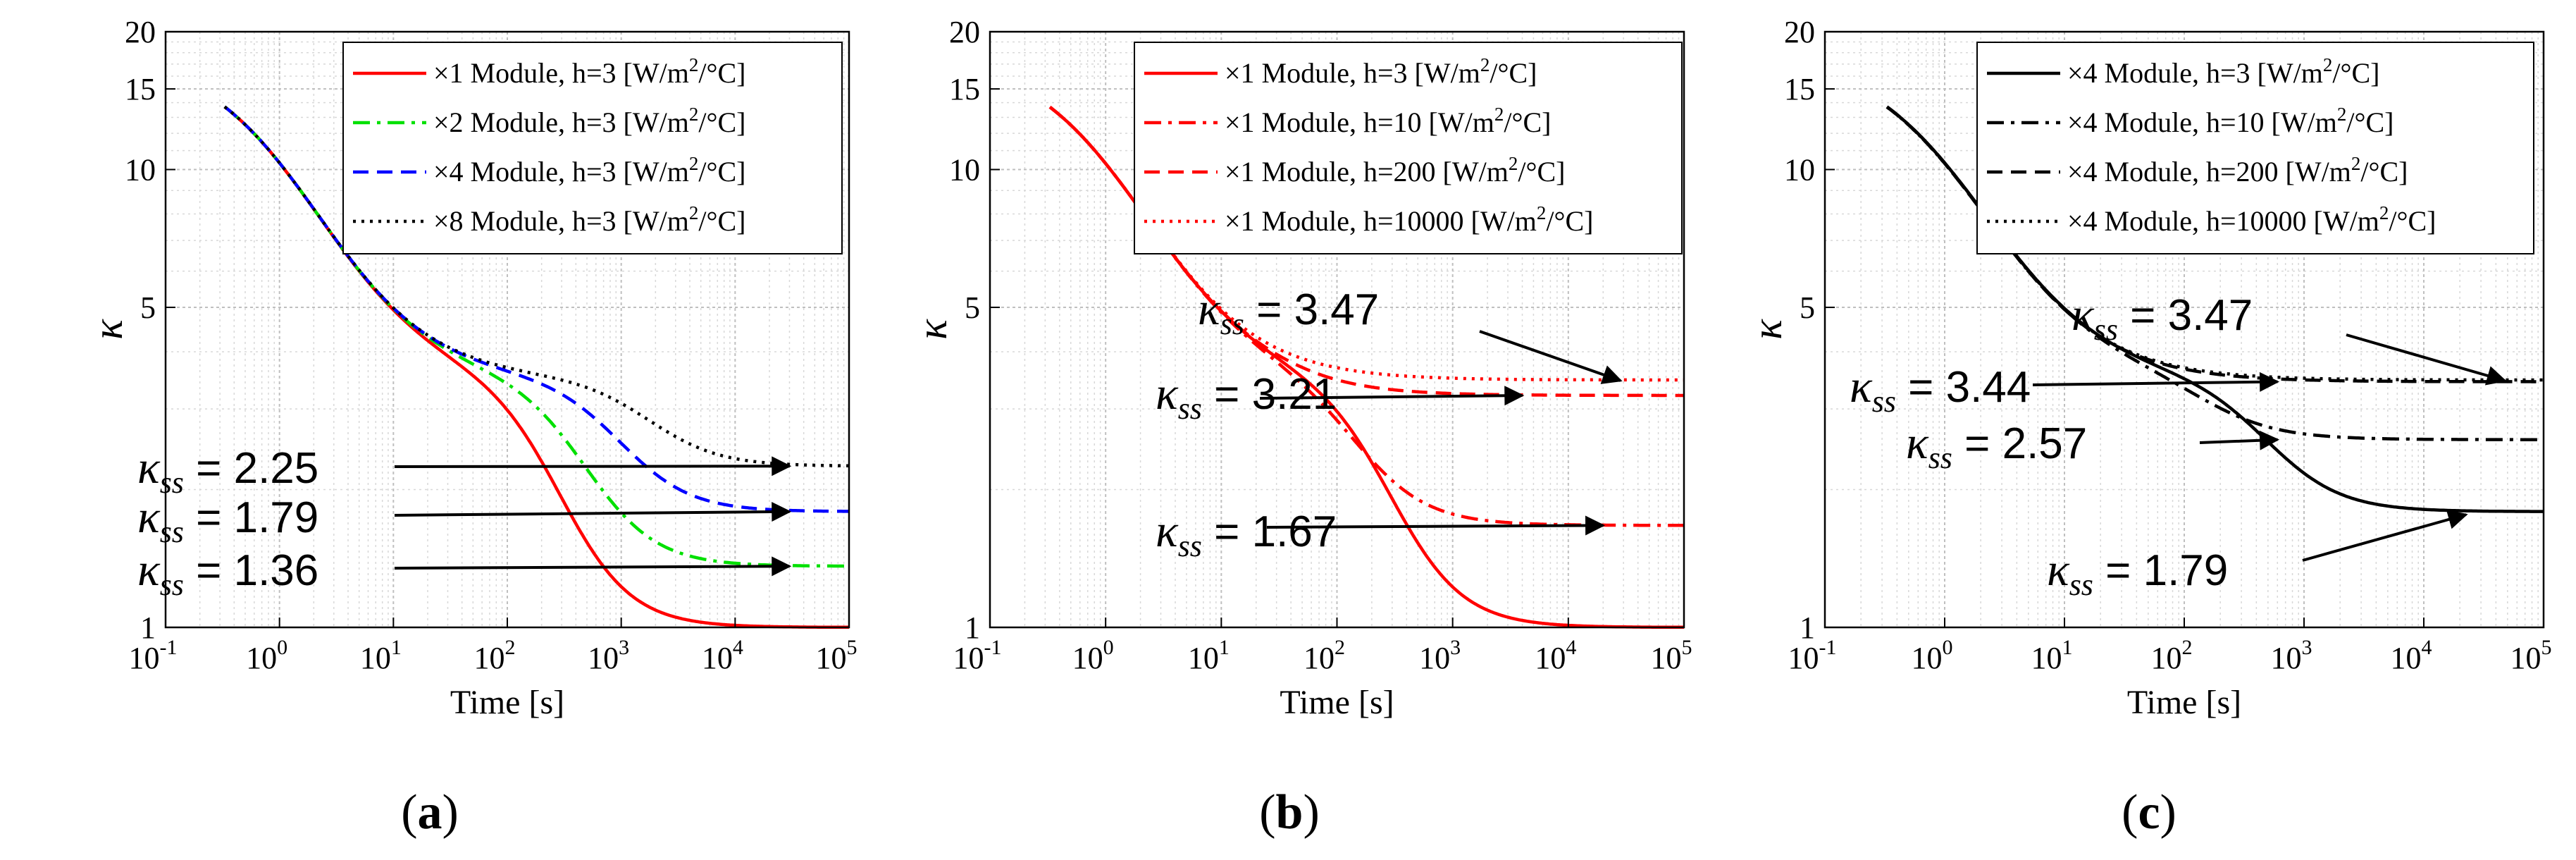  I want to click on x-axis-label: Time [s], so click(507, 703).